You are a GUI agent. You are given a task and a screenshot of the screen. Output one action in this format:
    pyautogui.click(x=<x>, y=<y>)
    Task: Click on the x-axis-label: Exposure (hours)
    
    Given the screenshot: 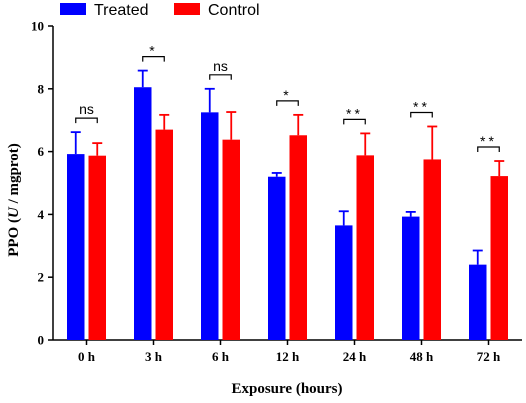 What is the action you would take?
    pyautogui.click(x=287, y=389)
    